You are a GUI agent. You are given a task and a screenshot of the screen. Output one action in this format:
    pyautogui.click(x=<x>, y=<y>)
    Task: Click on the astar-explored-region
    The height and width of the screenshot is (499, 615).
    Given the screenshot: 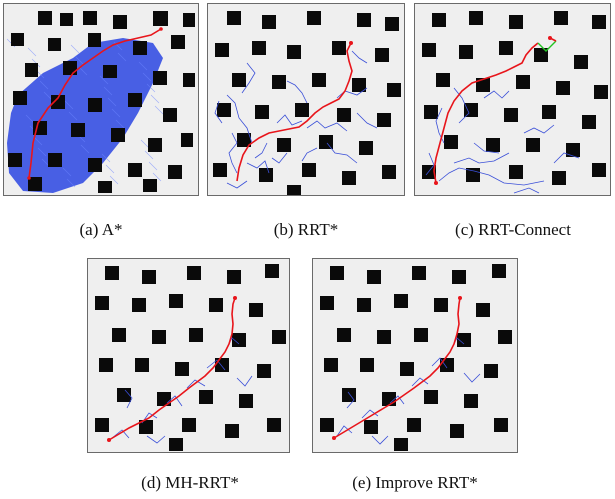 What is the action you would take?
    pyautogui.click(x=85, y=115)
    